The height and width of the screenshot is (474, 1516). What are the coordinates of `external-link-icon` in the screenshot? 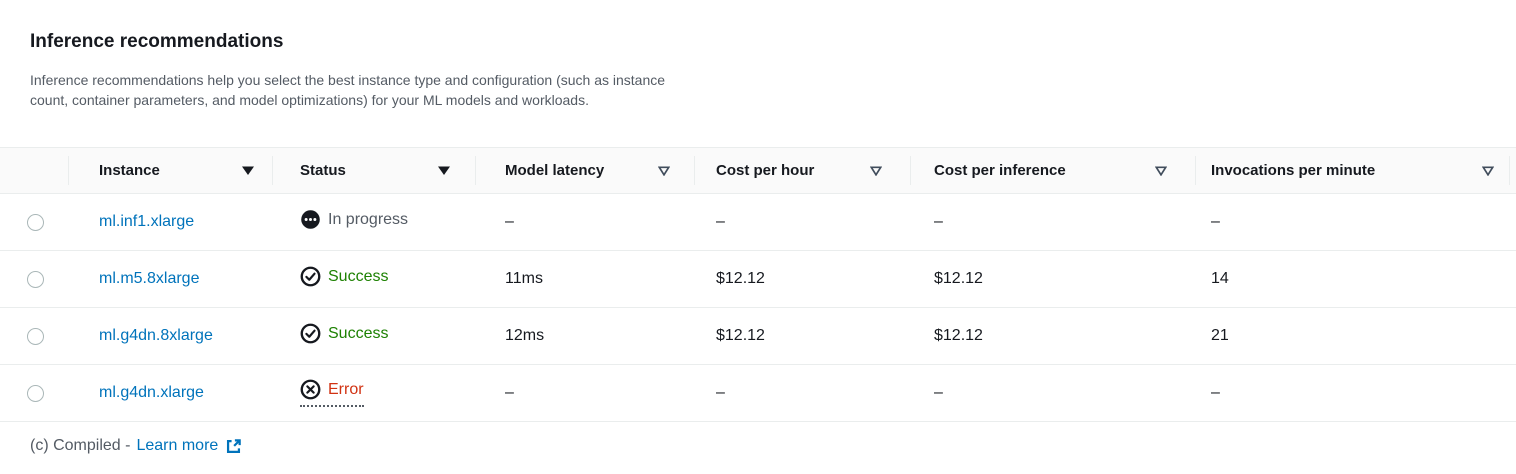 It's located at (234, 445).